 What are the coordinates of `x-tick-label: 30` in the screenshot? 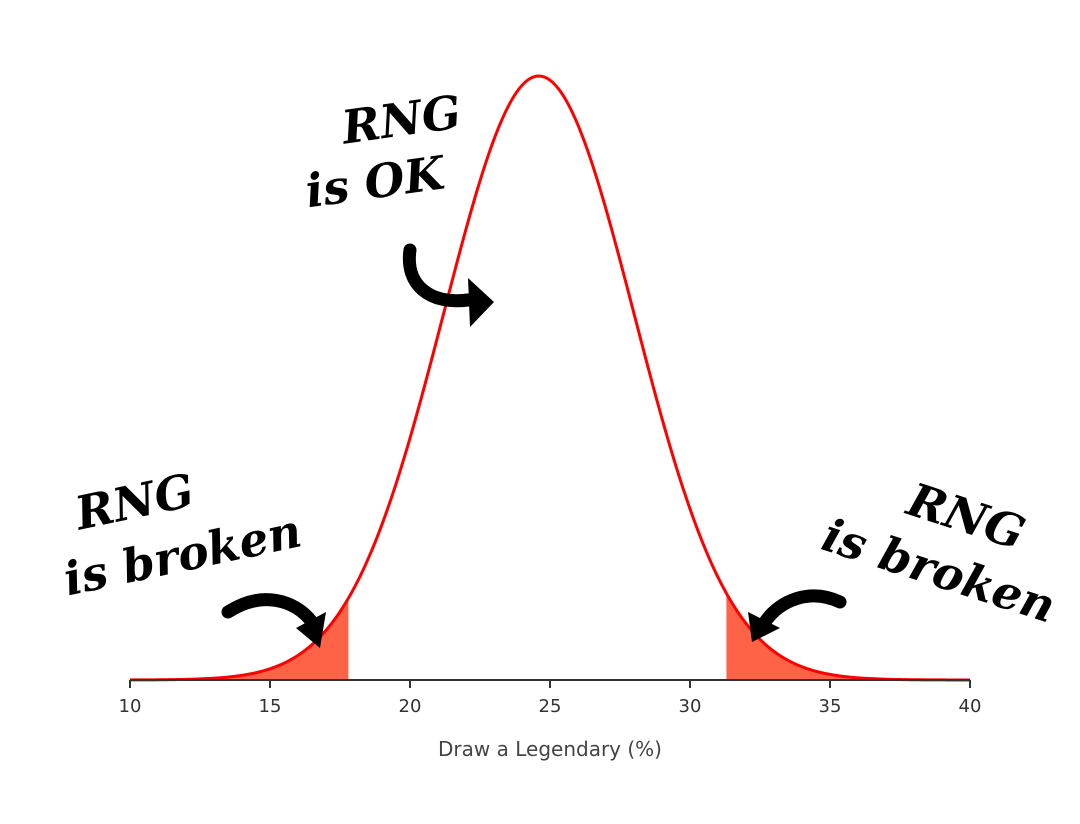 It's located at (690, 706).